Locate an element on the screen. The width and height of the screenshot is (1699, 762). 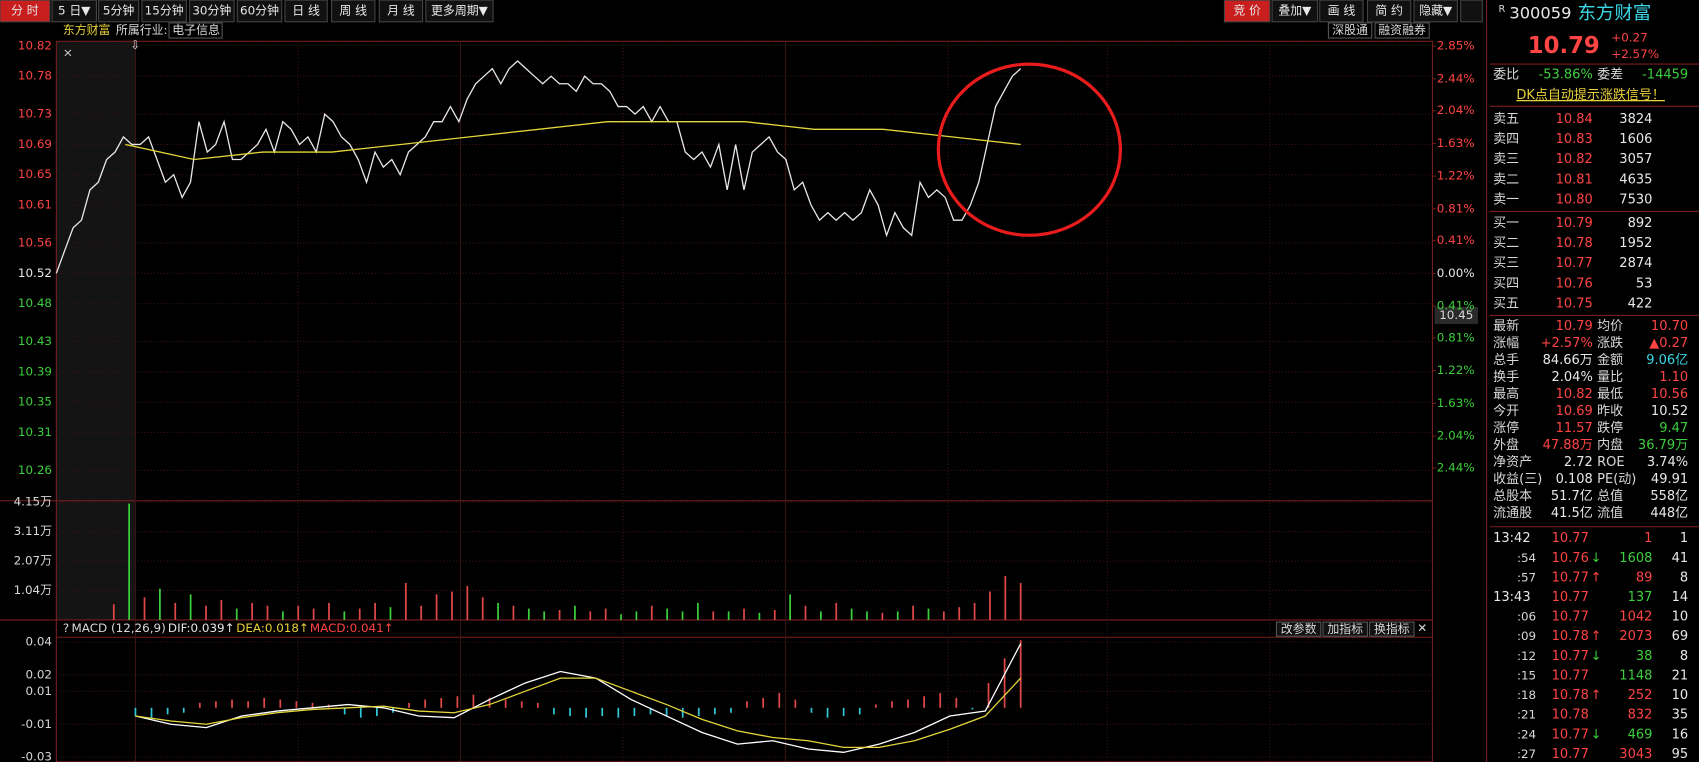
tag: 深股通 is located at coordinates (1350, 30).